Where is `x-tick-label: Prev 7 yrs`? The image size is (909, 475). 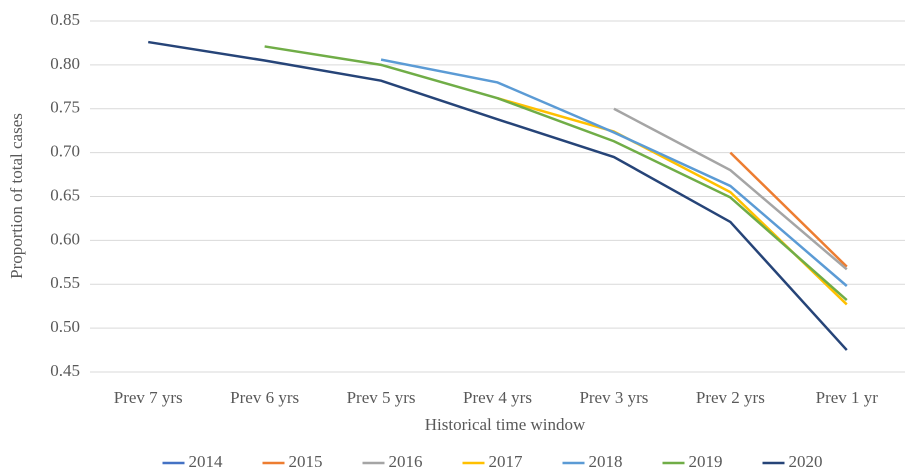 x-tick-label: Prev 7 yrs is located at coordinates (148, 397).